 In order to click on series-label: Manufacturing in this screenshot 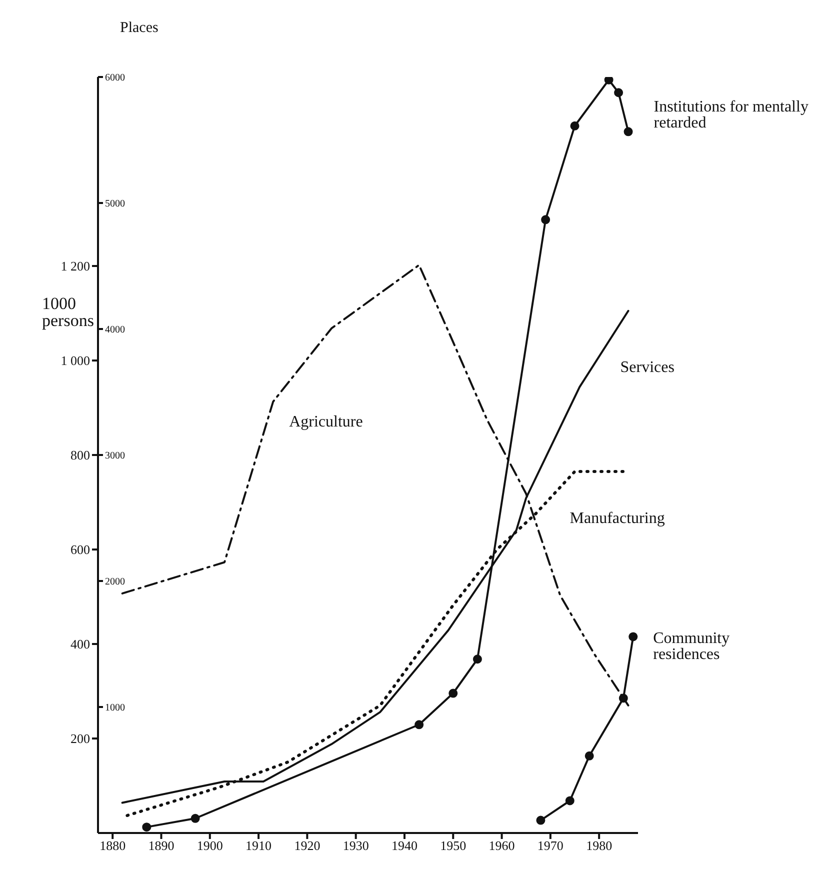, I will do `click(617, 518)`.